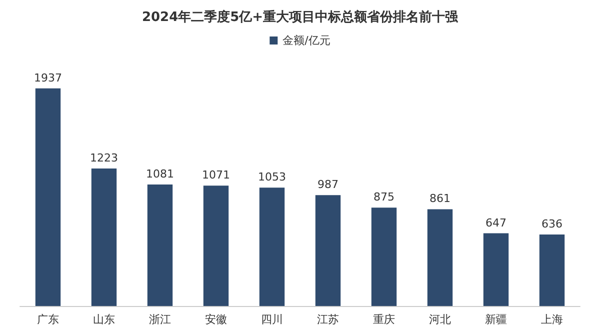 The height and width of the screenshot is (336, 600). Describe the element at coordinates (328, 319) in the screenshot. I see `x-tick-label: 江苏` at that location.